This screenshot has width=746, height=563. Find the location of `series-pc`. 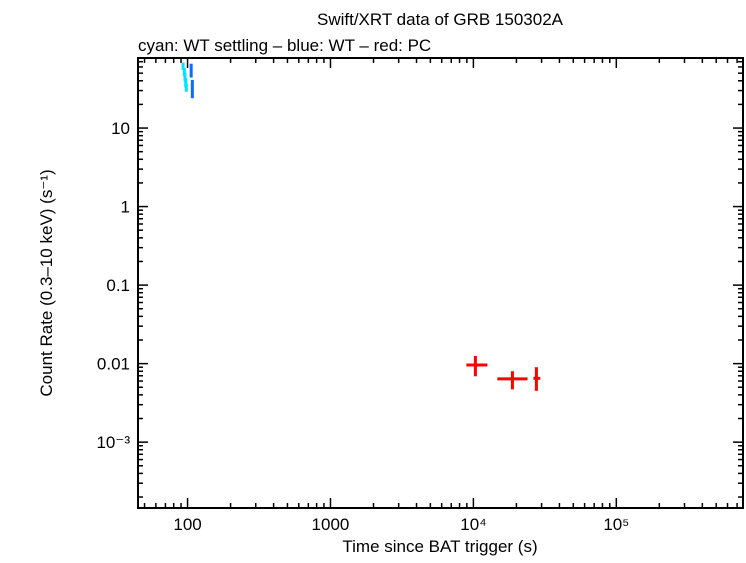

series-pc is located at coordinates (503, 373).